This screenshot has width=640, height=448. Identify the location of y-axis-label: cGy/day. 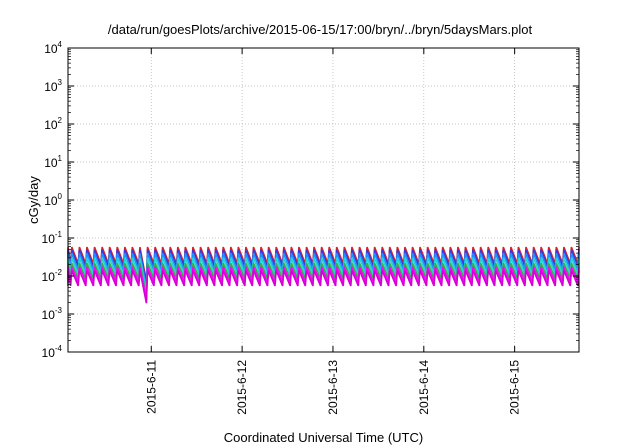
(33, 200).